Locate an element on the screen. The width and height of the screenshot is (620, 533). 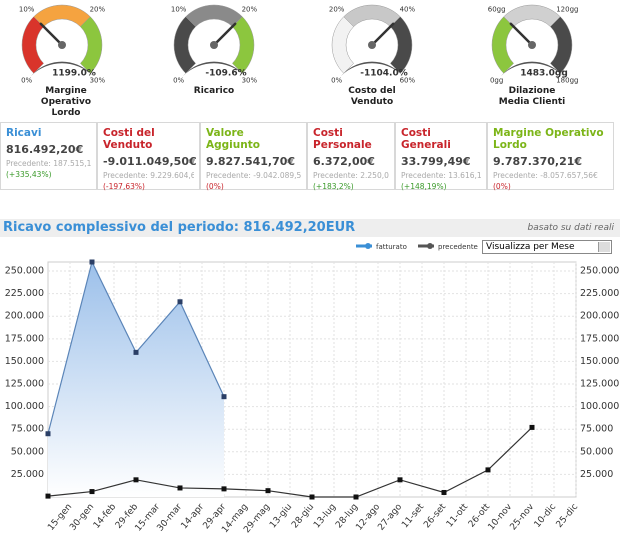
y-tick-label: 250.000 is located at coordinates (24, 271).